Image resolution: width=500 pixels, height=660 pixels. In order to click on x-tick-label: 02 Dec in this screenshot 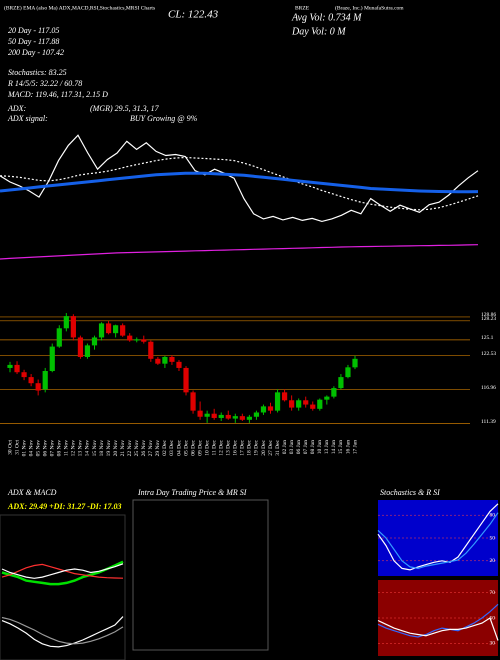, I will do `click(165, 447)`.